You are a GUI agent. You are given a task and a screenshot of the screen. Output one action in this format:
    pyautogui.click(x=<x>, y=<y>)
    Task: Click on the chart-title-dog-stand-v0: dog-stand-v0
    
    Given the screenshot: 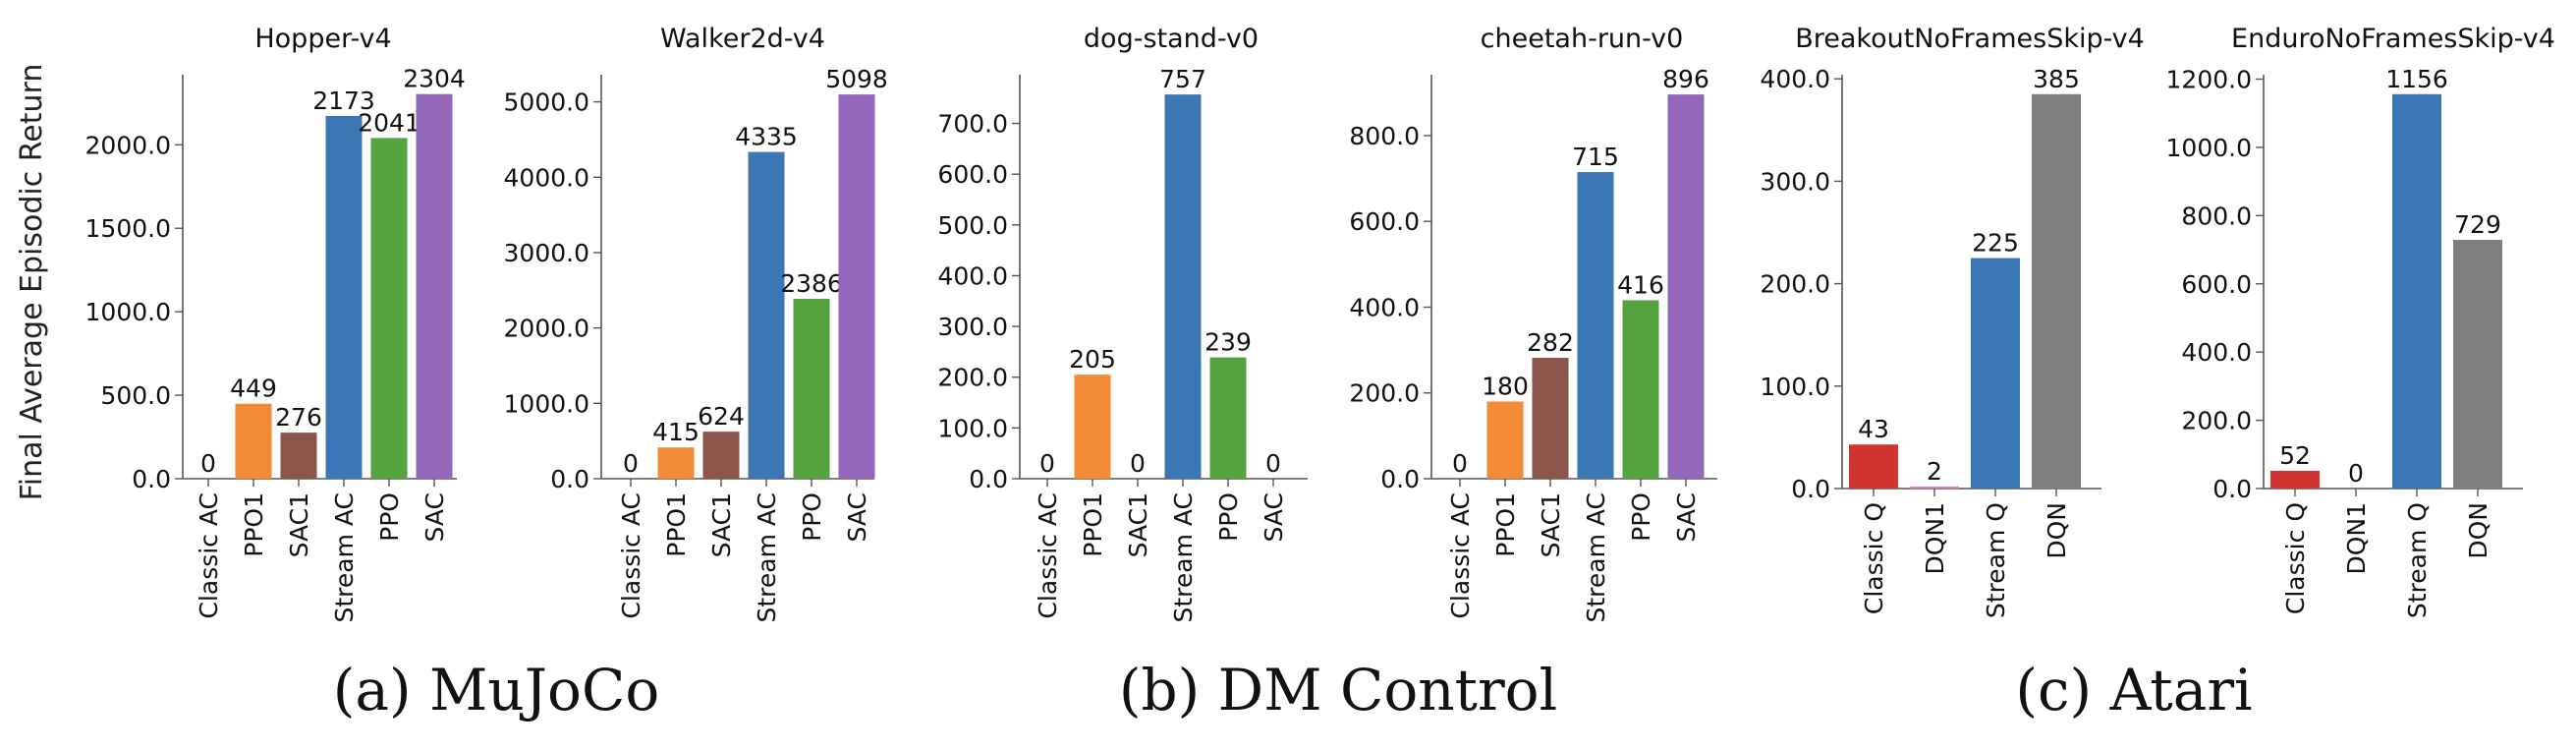 What is the action you would take?
    pyautogui.click(x=1171, y=39)
    